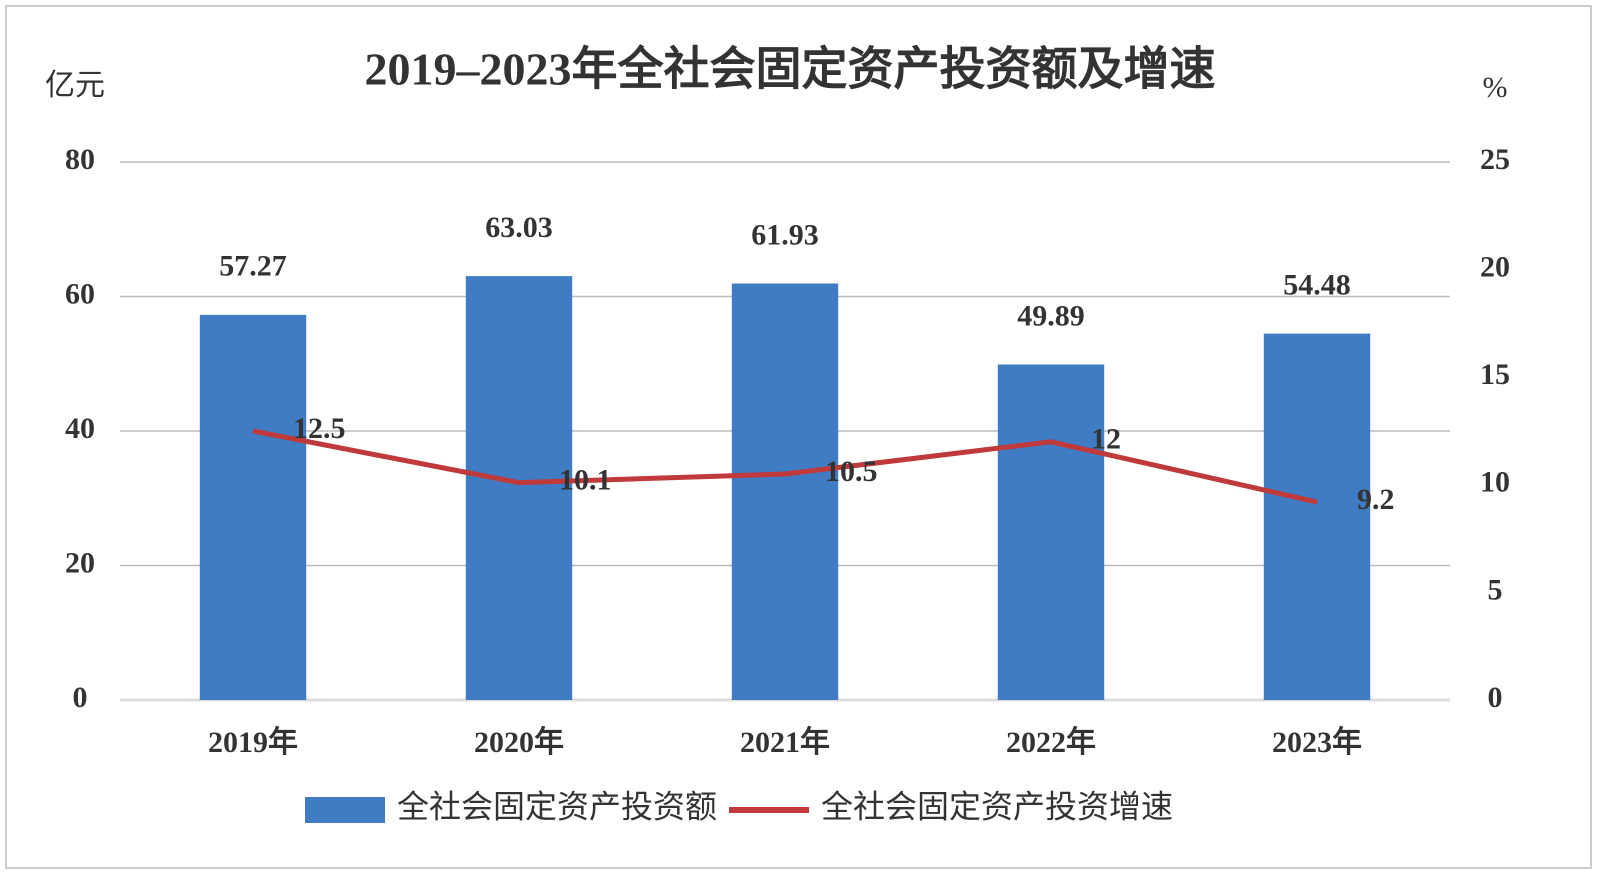  What do you see at coordinates (80, 293) in the screenshot?
I see `y-tick-label: 60` at bounding box center [80, 293].